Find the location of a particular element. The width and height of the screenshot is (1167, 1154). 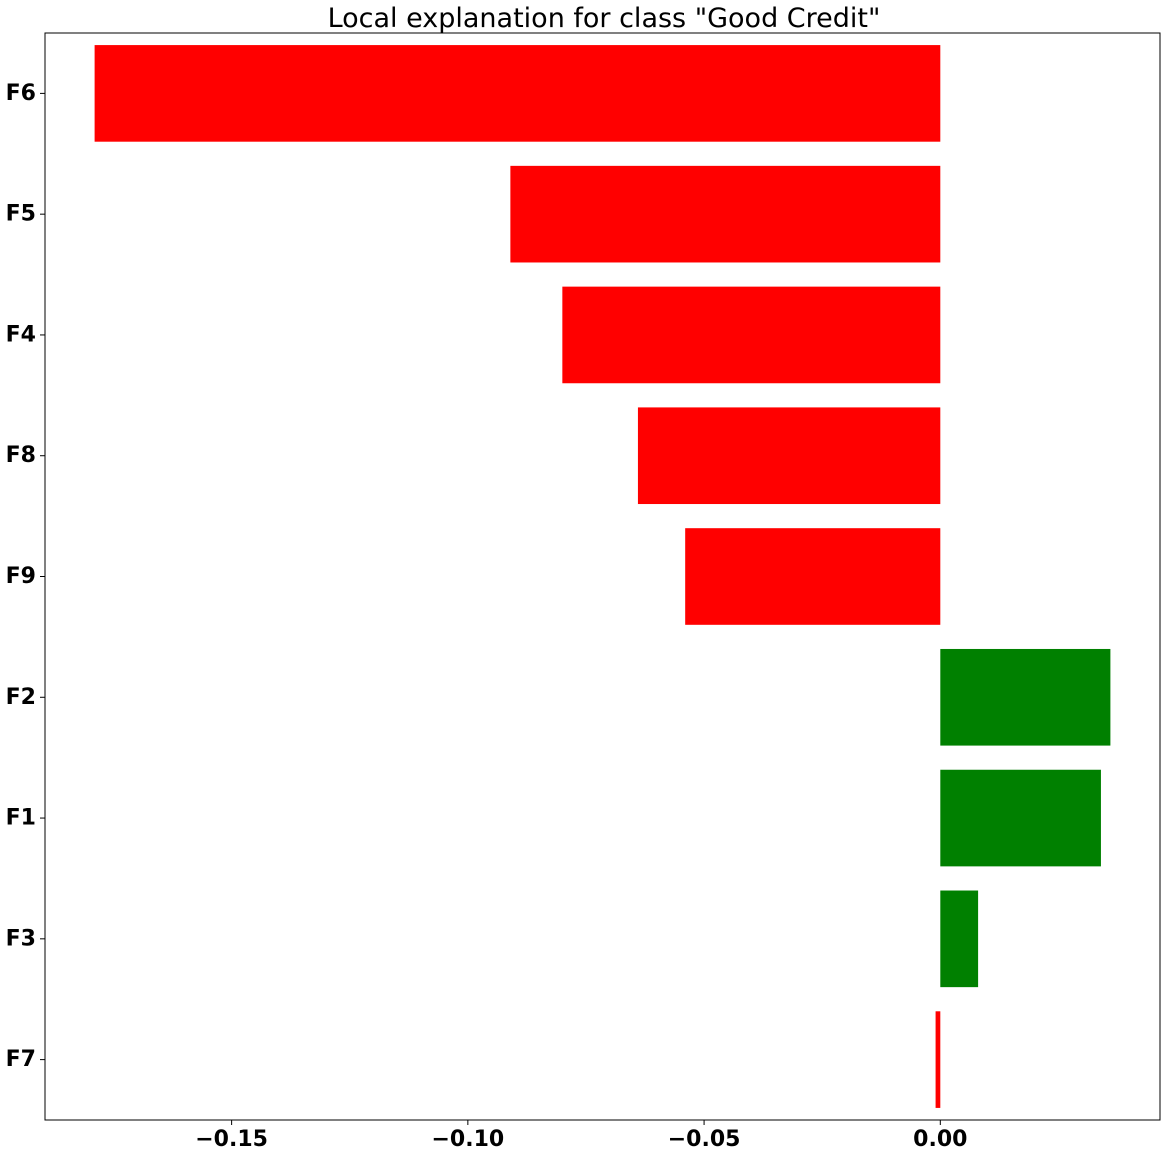

x-tick-label: −0.15 is located at coordinates (231, 1139).